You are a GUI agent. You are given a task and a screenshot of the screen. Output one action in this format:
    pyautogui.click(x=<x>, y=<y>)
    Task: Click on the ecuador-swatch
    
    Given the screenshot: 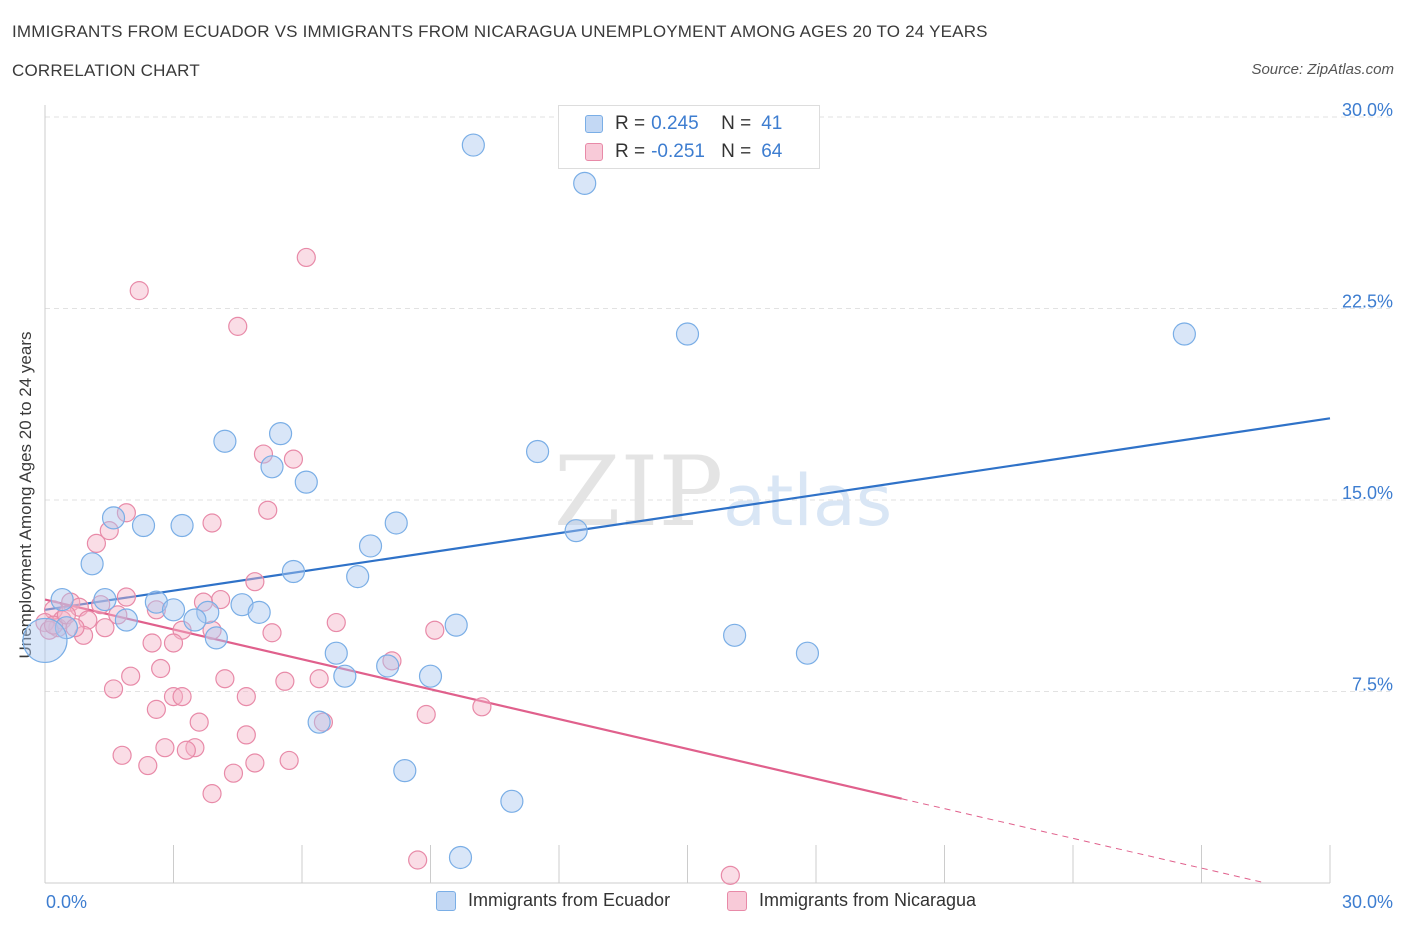 What is the action you would take?
    pyautogui.click(x=594, y=124)
    